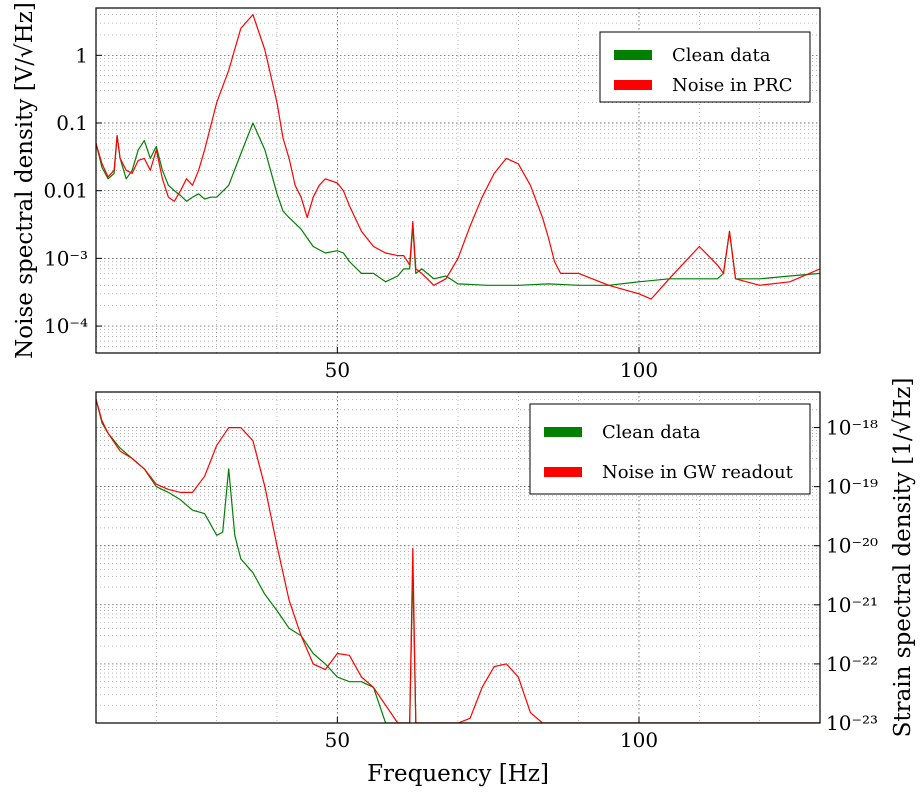  I want to click on bottom-y-tick-label: 10⁻²¹, so click(852, 605).